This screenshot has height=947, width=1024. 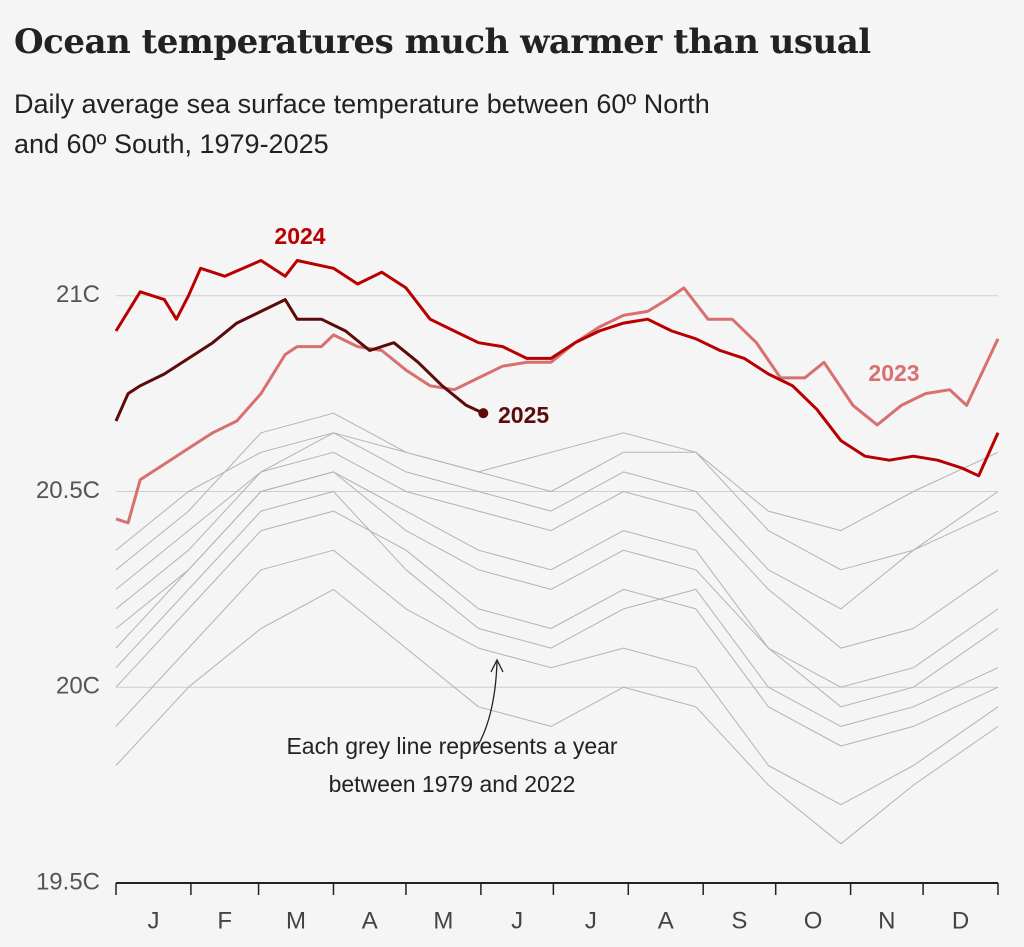 What do you see at coordinates (451, 746) in the screenshot?
I see `annotation: Each grey line represents a year` at bounding box center [451, 746].